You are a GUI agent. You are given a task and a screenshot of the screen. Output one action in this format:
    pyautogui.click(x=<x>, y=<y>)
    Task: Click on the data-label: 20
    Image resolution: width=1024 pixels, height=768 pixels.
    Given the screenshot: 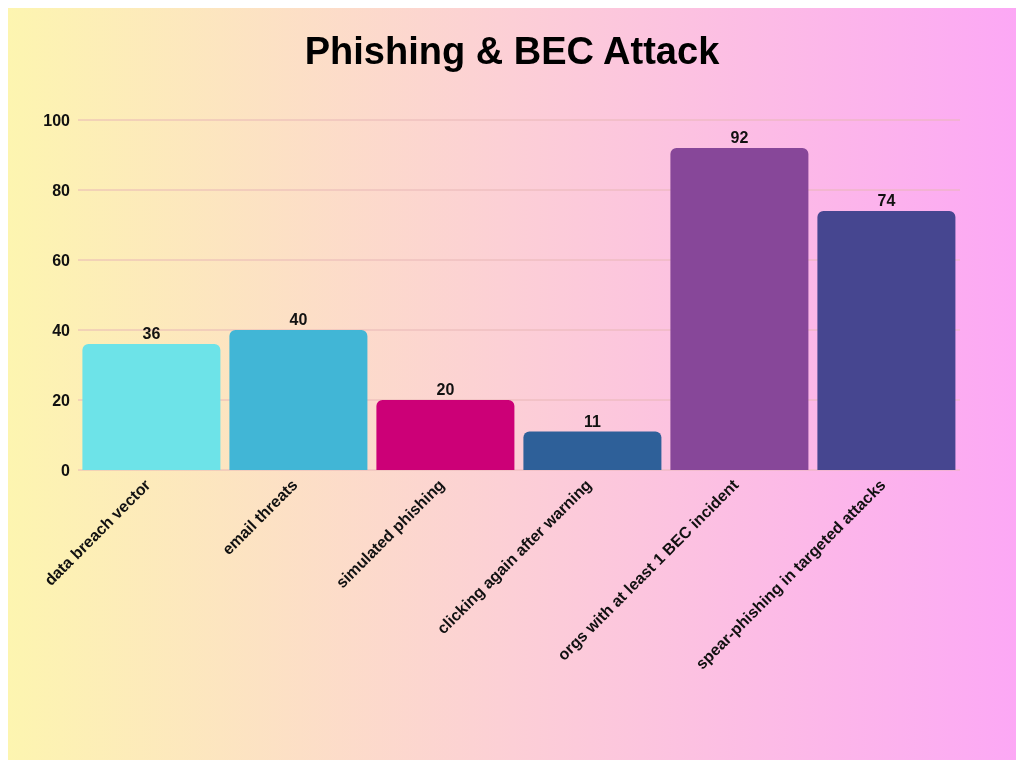 What is the action you would take?
    pyautogui.click(x=445, y=389)
    